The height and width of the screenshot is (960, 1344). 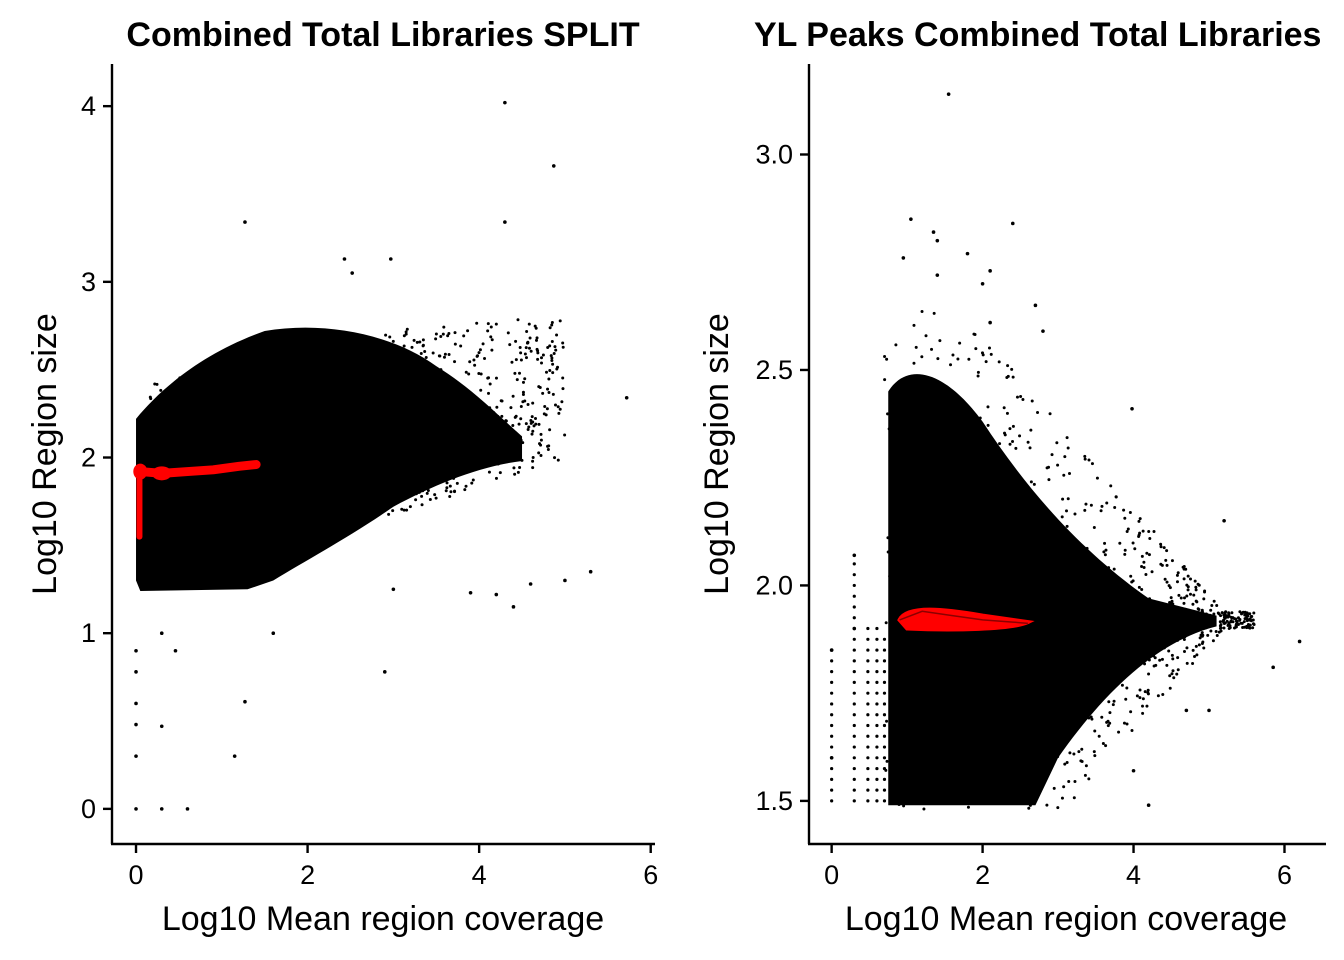 I want to click on red-contour, so click(x=161, y=473).